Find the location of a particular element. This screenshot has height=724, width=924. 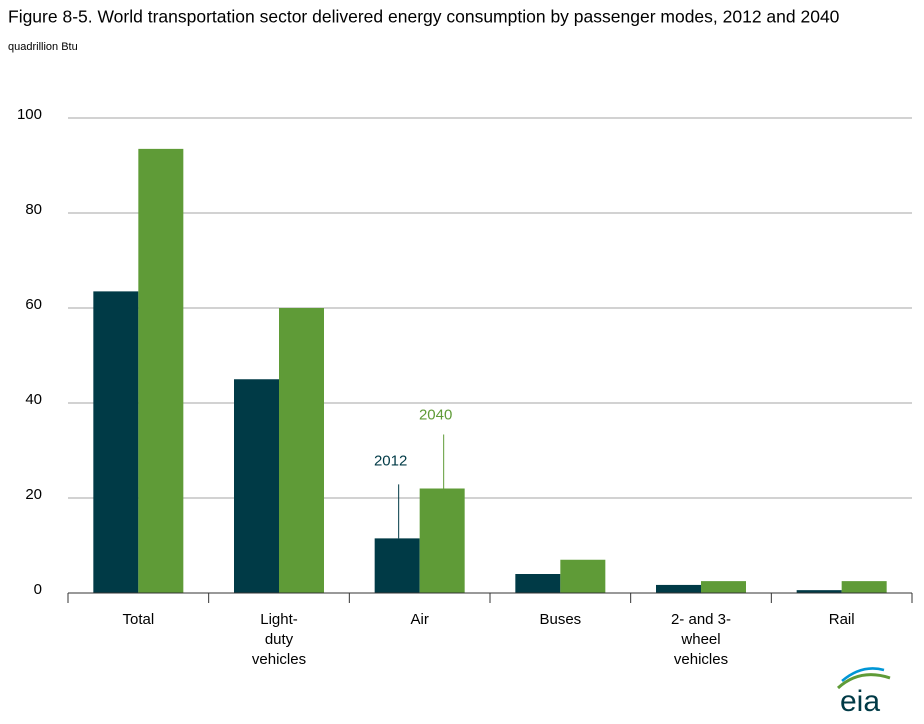

x-tick-label: Rail is located at coordinates (842, 619).